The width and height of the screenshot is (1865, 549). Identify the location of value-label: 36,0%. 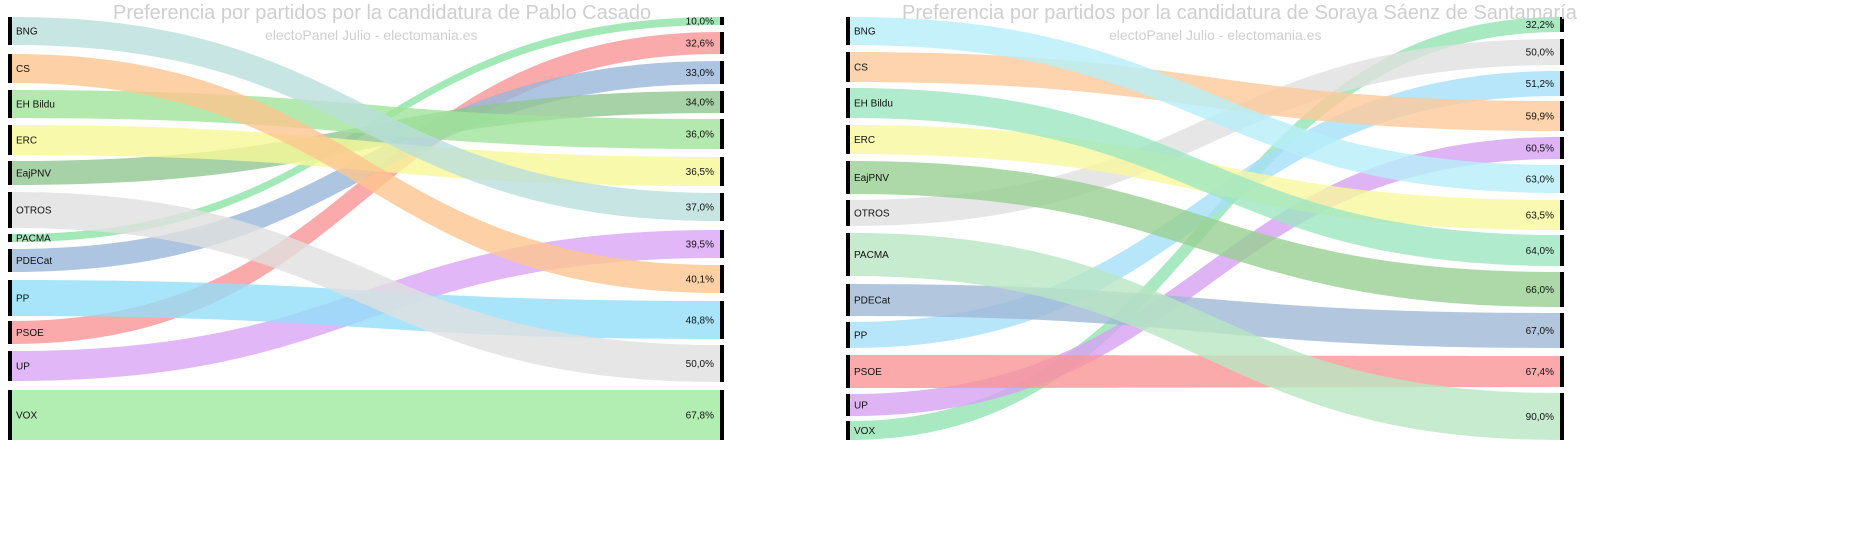
(700, 135).